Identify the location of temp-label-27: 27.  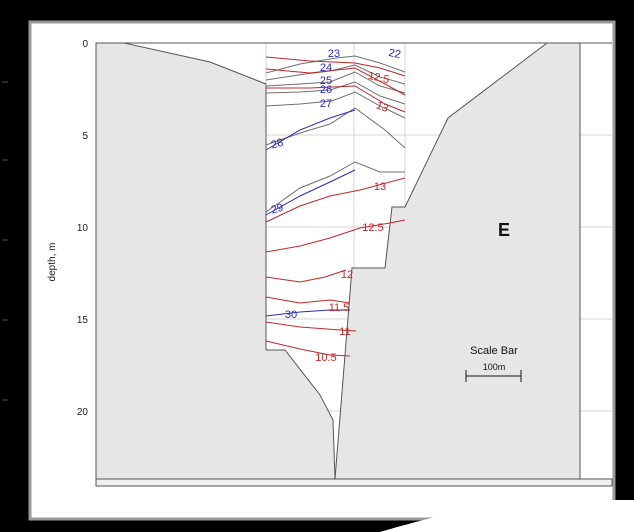
(326, 104).